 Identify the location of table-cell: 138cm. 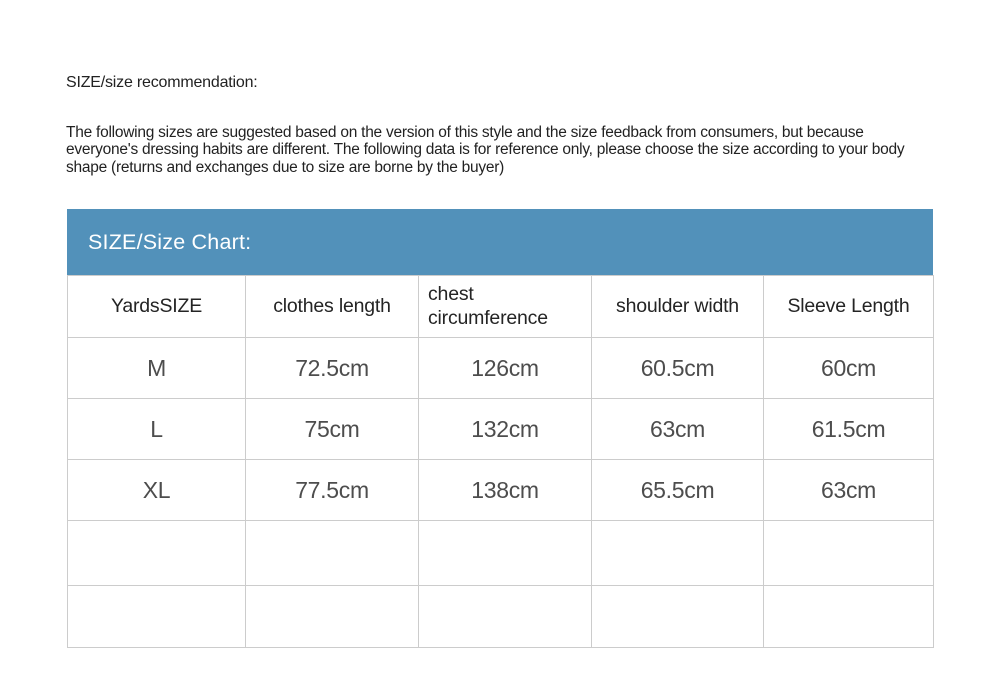
(505, 490).